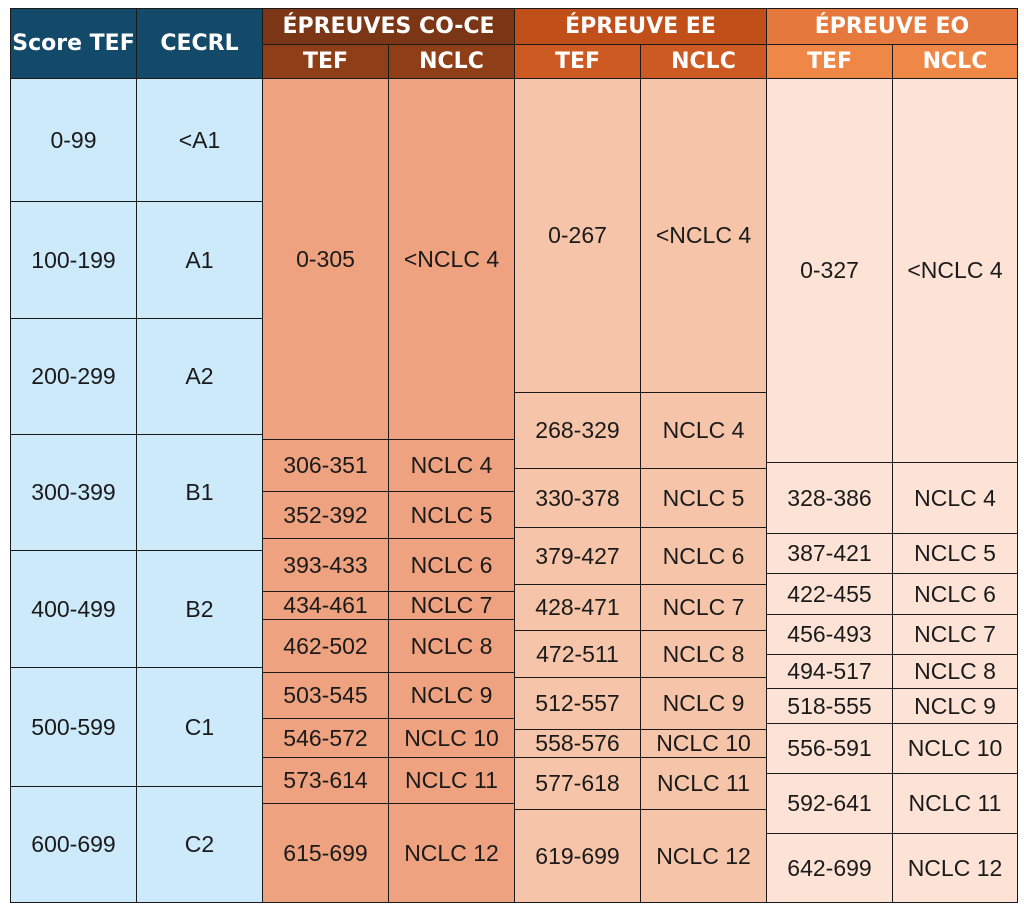 The image size is (1024, 908). What do you see at coordinates (325, 515) in the screenshot?
I see `co-ce-tef-cell: 352-392` at bounding box center [325, 515].